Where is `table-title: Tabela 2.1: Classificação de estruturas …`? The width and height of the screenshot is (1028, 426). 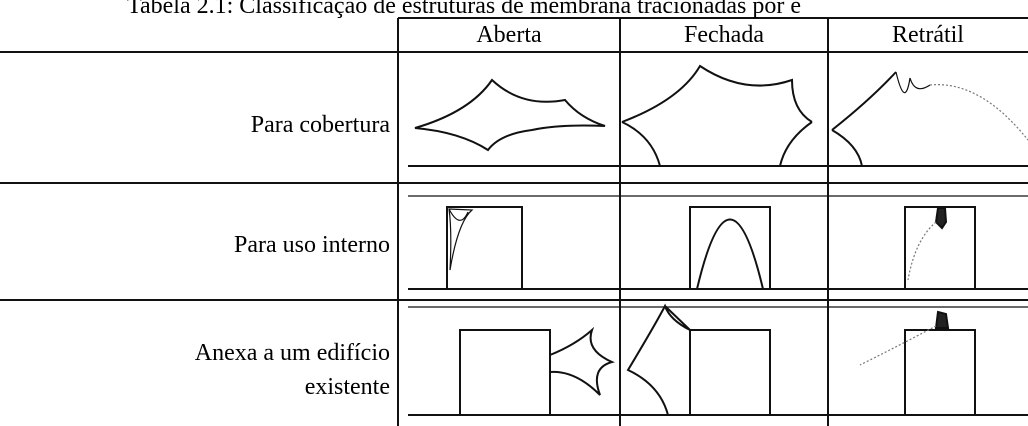
table-title: Tabela 2.1: Classificação de estruturas … is located at coordinates (464, 9).